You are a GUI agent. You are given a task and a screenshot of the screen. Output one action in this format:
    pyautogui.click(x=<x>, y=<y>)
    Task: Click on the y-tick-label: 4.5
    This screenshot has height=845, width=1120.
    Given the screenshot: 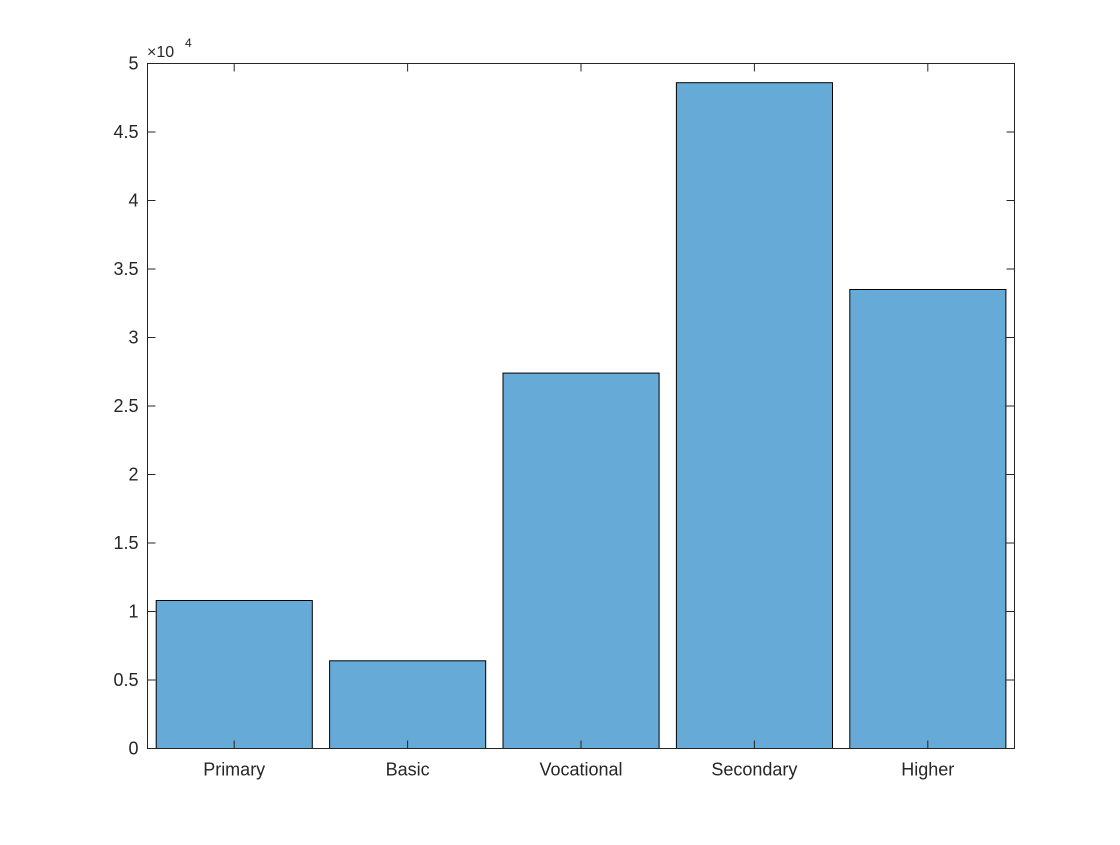 What is the action you would take?
    pyautogui.click(x=125, y=132)
    